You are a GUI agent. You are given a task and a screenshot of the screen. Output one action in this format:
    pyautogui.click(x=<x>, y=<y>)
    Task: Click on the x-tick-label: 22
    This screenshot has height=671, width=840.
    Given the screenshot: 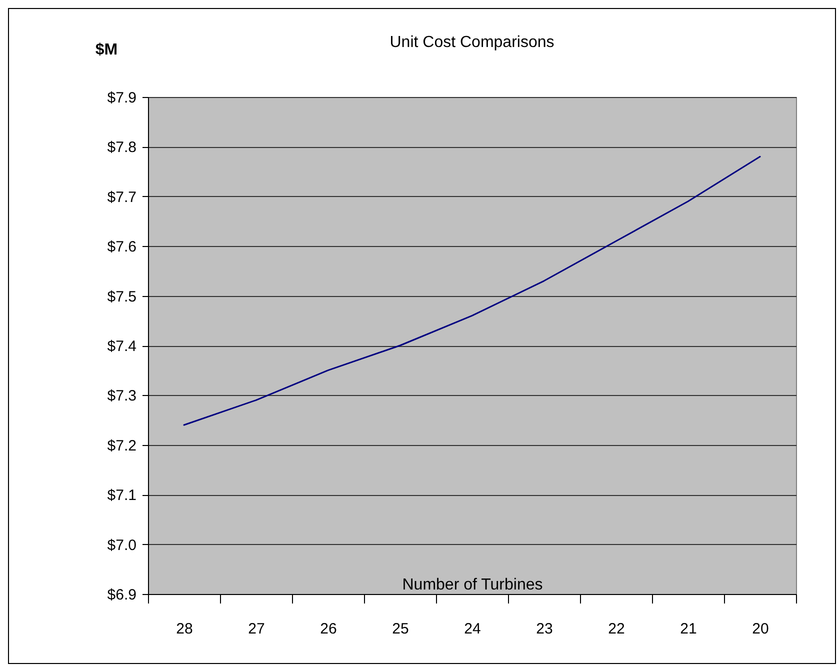 What is the action you would take?
    pyautogui.click(x=616, y=629)
    